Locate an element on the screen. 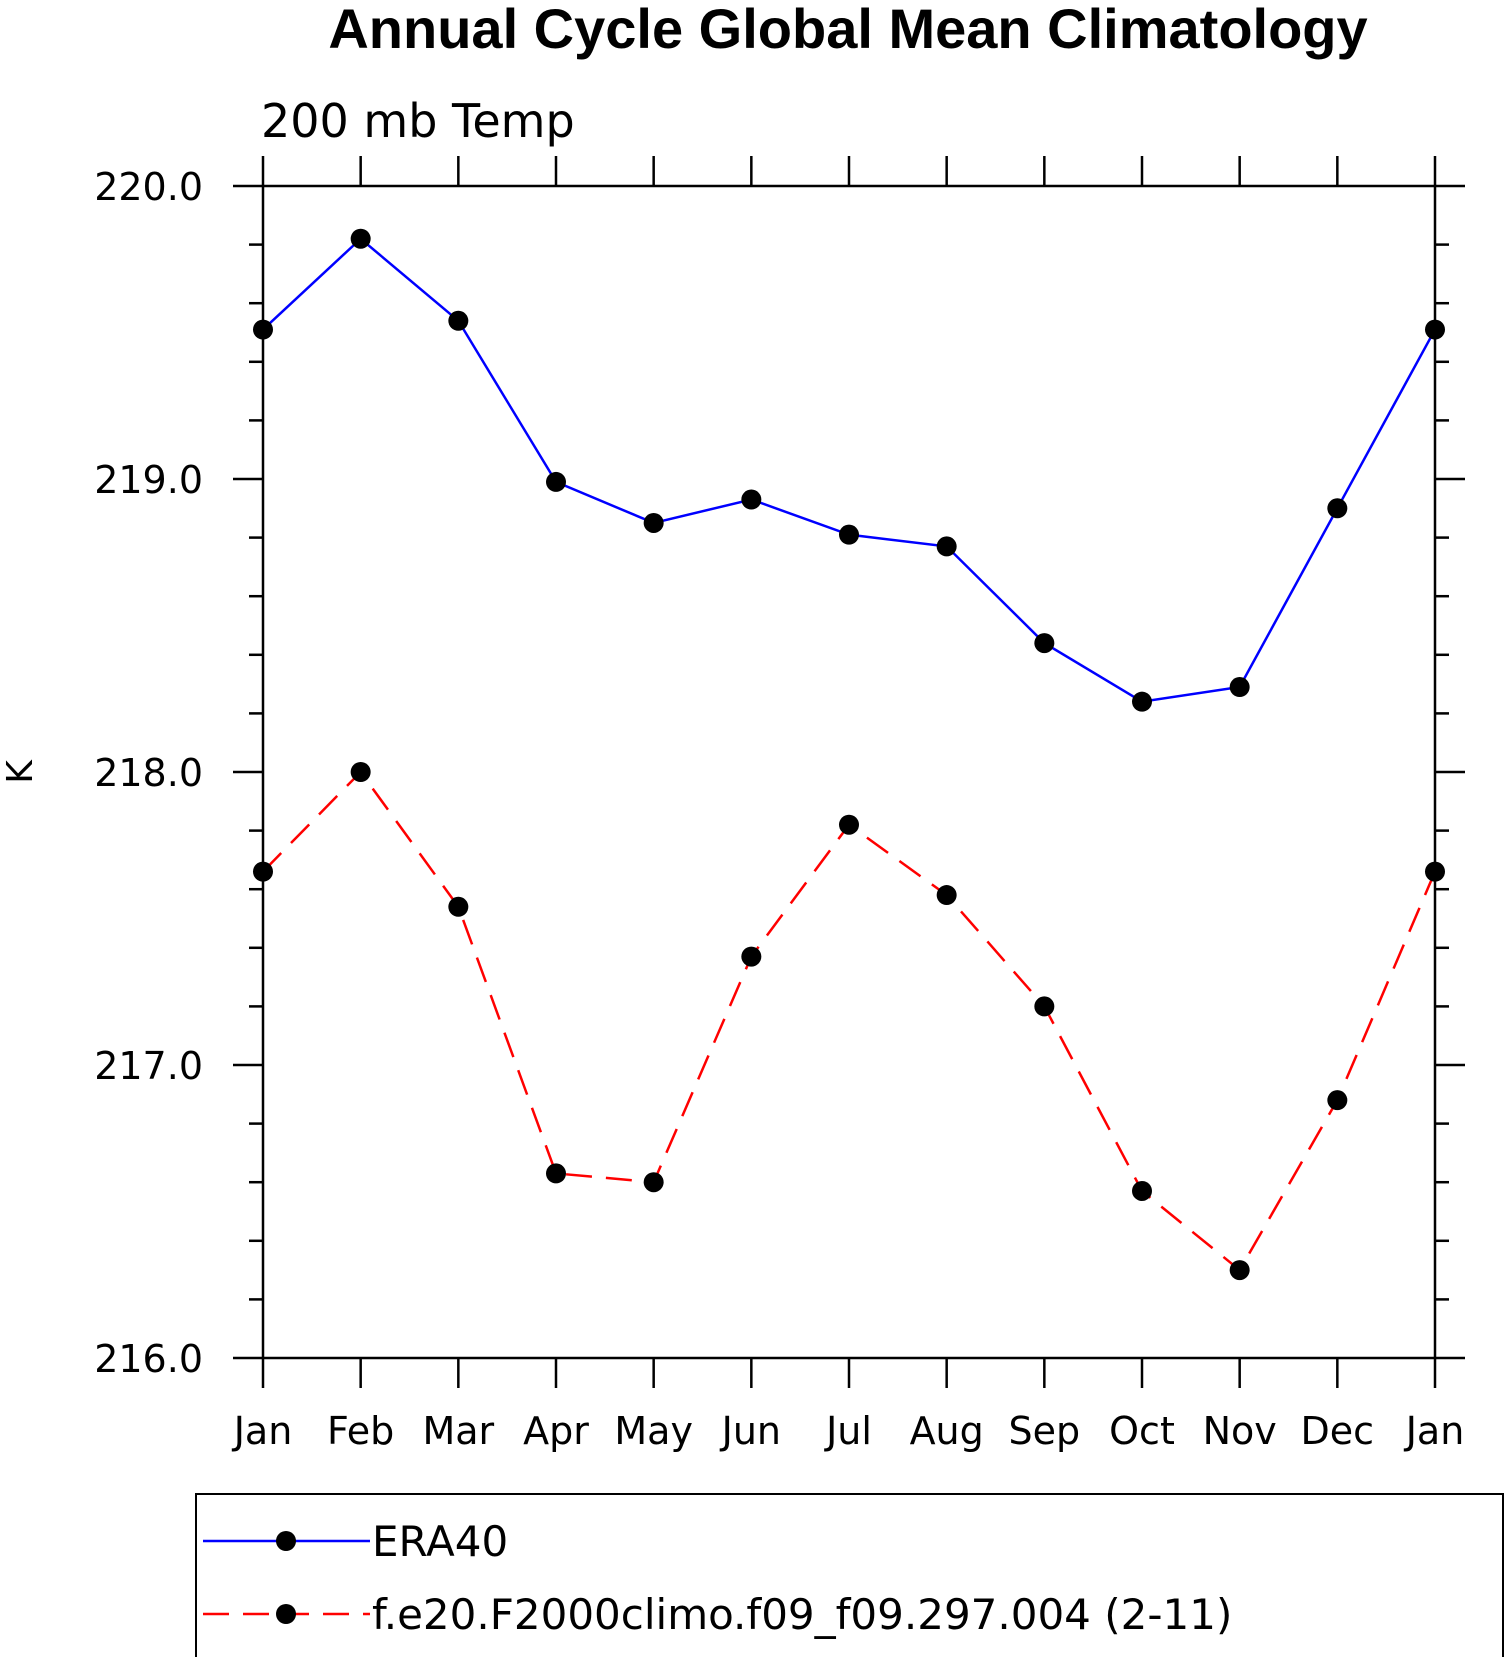 This screenshot has width=1510, height=1657. y-tick-label: 220.0 is located at coordinates (148, 187).